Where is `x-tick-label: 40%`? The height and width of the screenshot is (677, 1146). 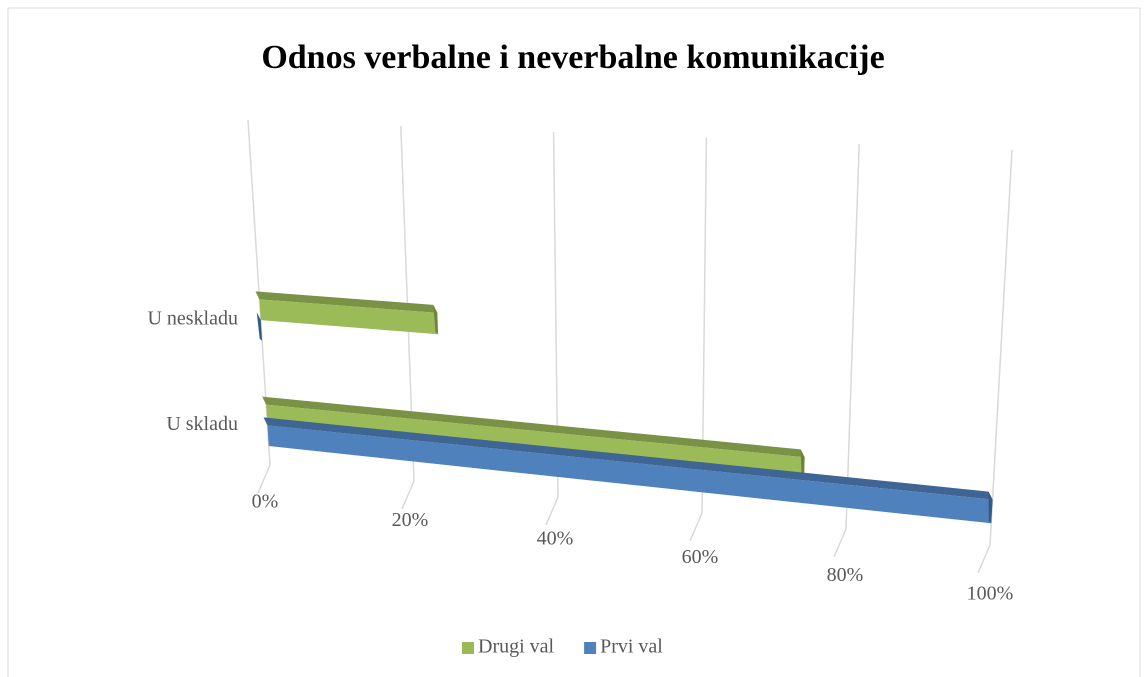
x-tick-label: 40% is located at coordinates (555, 538).